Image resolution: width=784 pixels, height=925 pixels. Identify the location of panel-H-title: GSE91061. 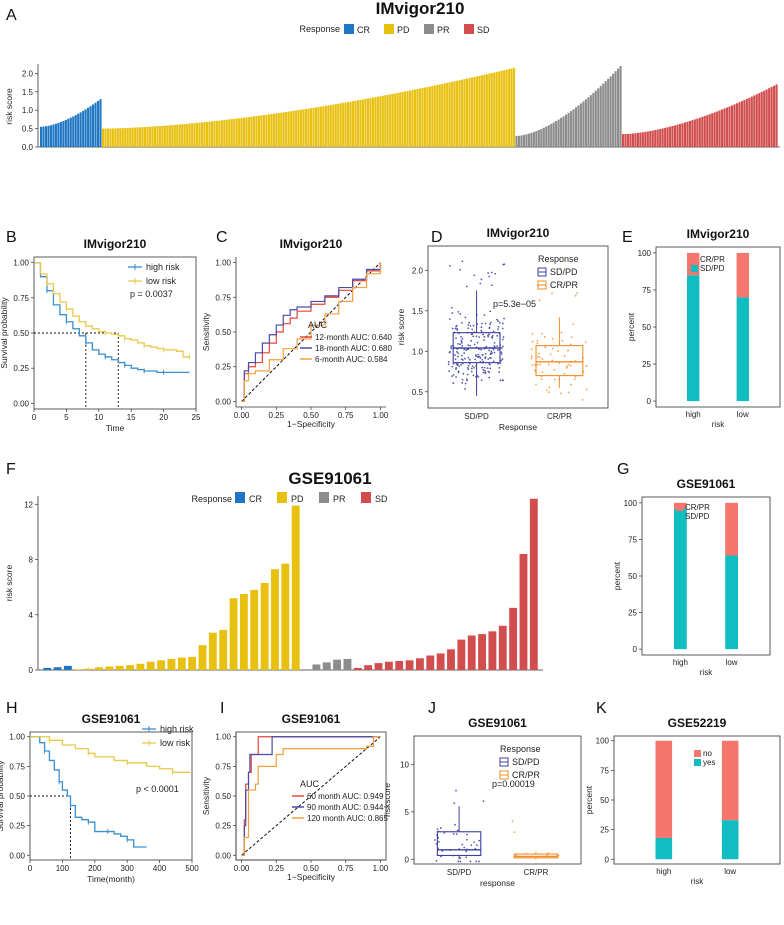
(111, 719).